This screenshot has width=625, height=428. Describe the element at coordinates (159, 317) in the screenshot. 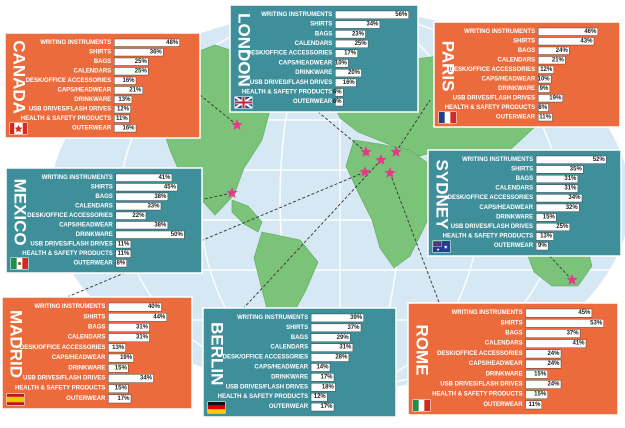

I see `bar-value-label: 44%` at that location.